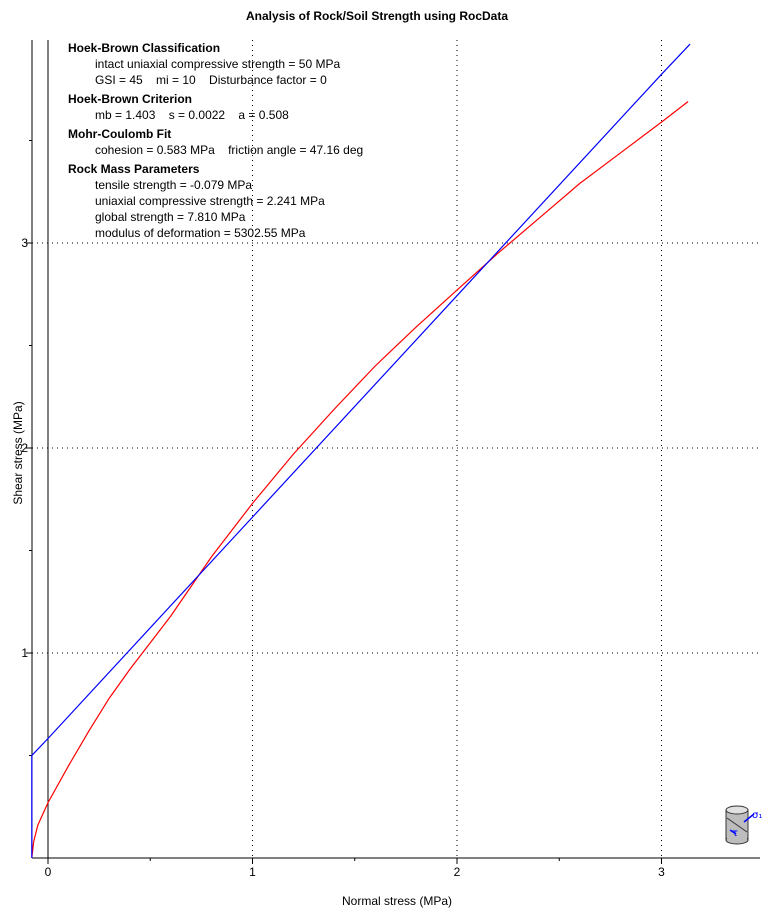 This screenshot has width=762, height=911. What do you see at coordinates (24, 653) in the screenshot?
I see `y-tick-label-1: 1` at bounding box center [24, 653].